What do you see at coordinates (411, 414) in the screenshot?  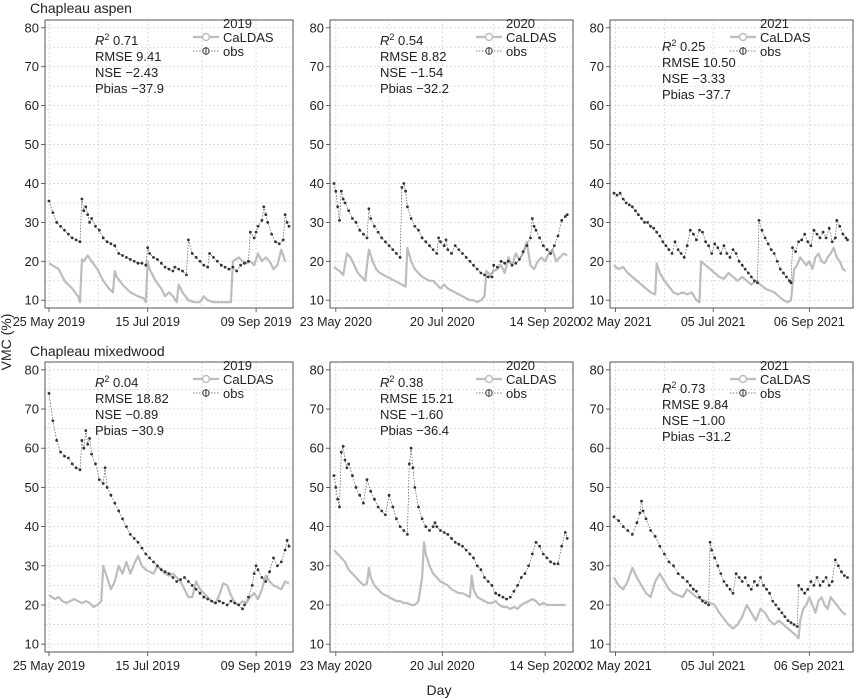 I see `stat-nse: NSE −1.60` at bounding box center [411, 414].